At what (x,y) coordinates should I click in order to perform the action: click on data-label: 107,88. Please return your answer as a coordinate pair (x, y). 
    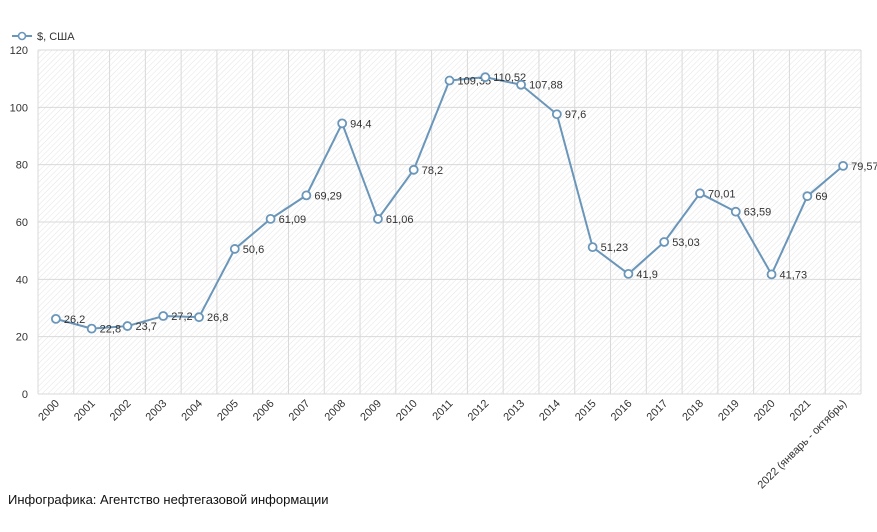
    Looking at the image, I should click on (546, 86).